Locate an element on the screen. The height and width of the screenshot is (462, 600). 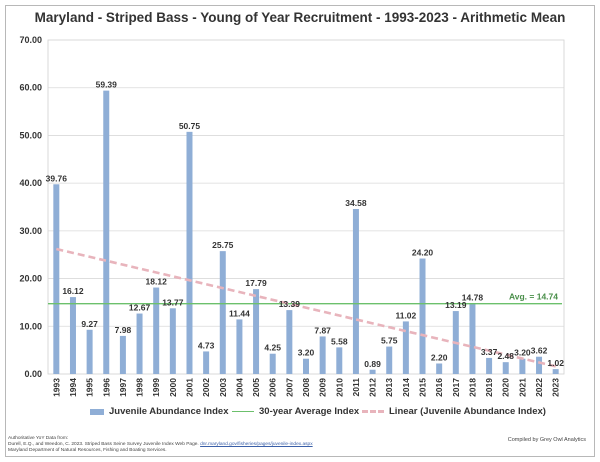
x-tick-label: 2017 is located at coordinates (456, 387).